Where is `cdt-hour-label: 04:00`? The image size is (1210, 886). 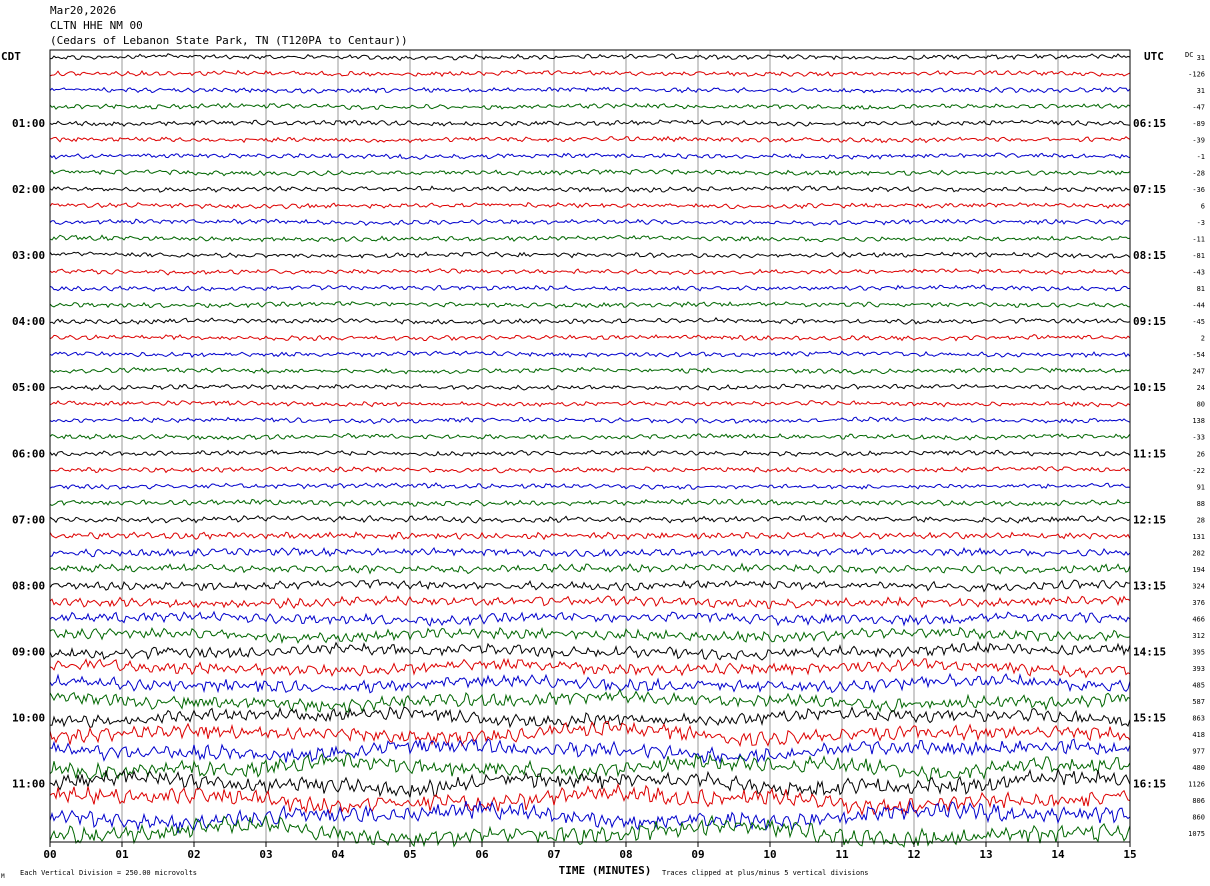
cdt-hour-label: 04:00 is located at coordinates (28, 321).